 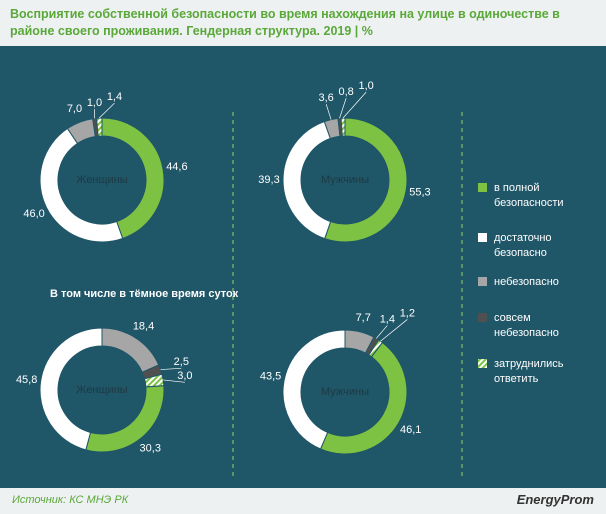 What do you see at coordinates (326, 98) in the screenshot?
I see `data-label: 3,6` at bounding box center [326, 98].